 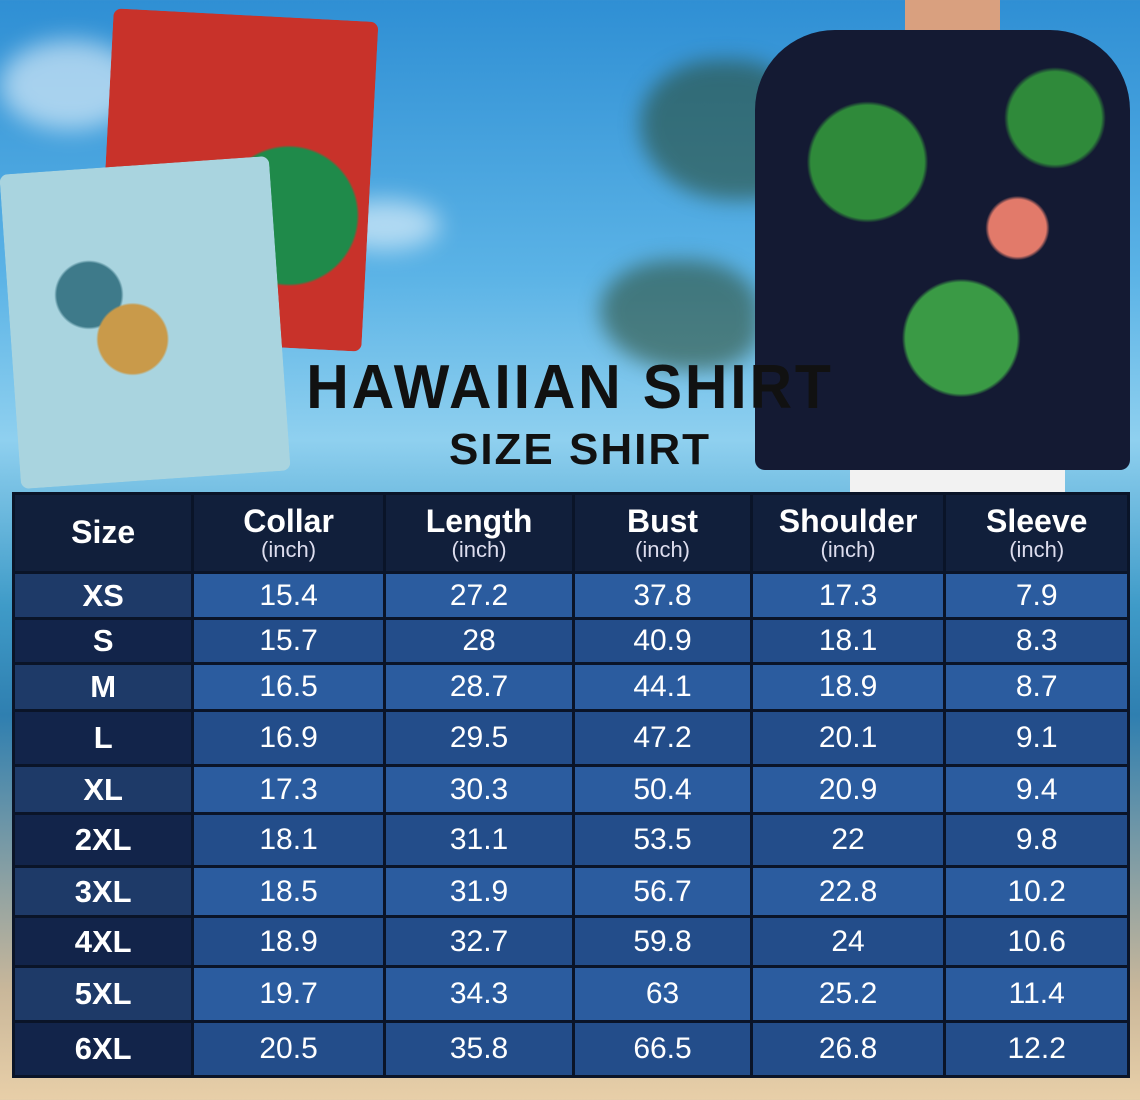 What do you see at coordinates (103, 891) in the screenshot?
I see `size-cell: 3XL` at bounding box center [103, 891].